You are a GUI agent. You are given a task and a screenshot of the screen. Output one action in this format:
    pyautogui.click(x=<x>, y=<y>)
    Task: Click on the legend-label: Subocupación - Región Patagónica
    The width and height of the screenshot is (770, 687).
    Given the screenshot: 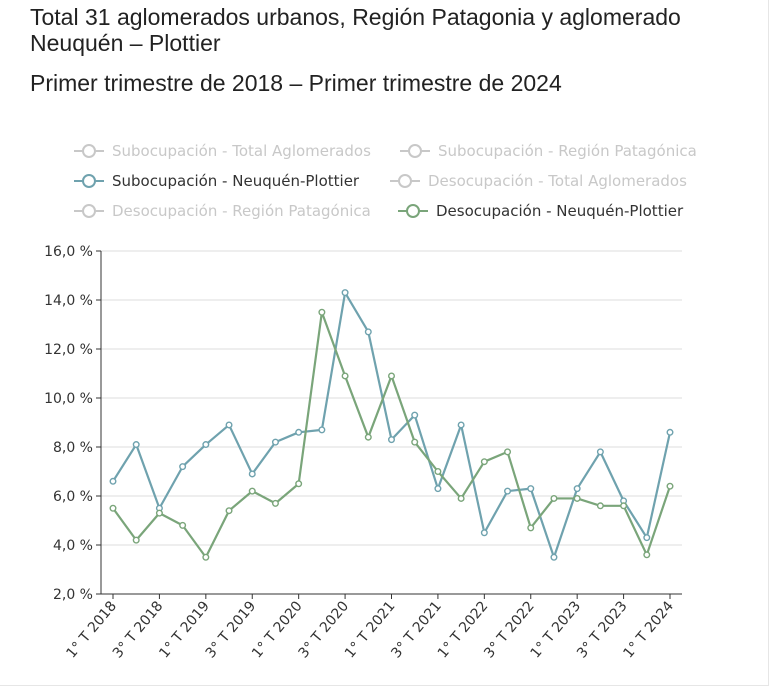 What is the action you would take?
    pyautogui.click(x=567, y=151)
    